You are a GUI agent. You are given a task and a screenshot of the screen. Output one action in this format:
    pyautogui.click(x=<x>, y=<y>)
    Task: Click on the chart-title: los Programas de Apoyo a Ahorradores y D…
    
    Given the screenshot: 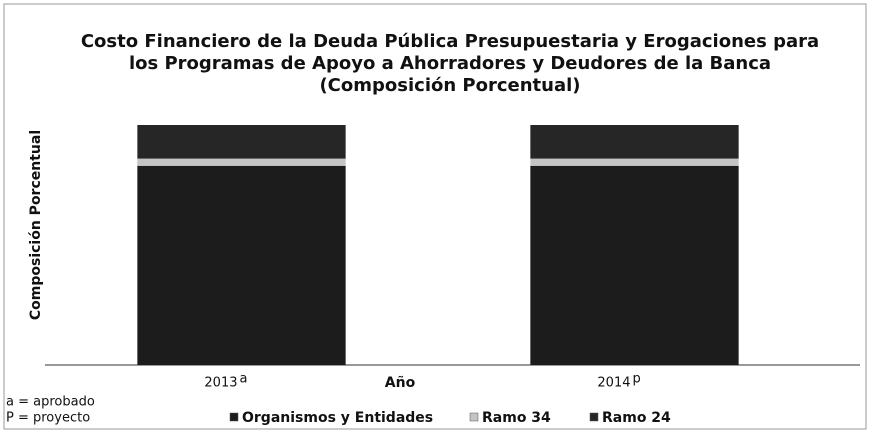 What is the action you would take?
    pyautogui.click(x=450, y=63)
    